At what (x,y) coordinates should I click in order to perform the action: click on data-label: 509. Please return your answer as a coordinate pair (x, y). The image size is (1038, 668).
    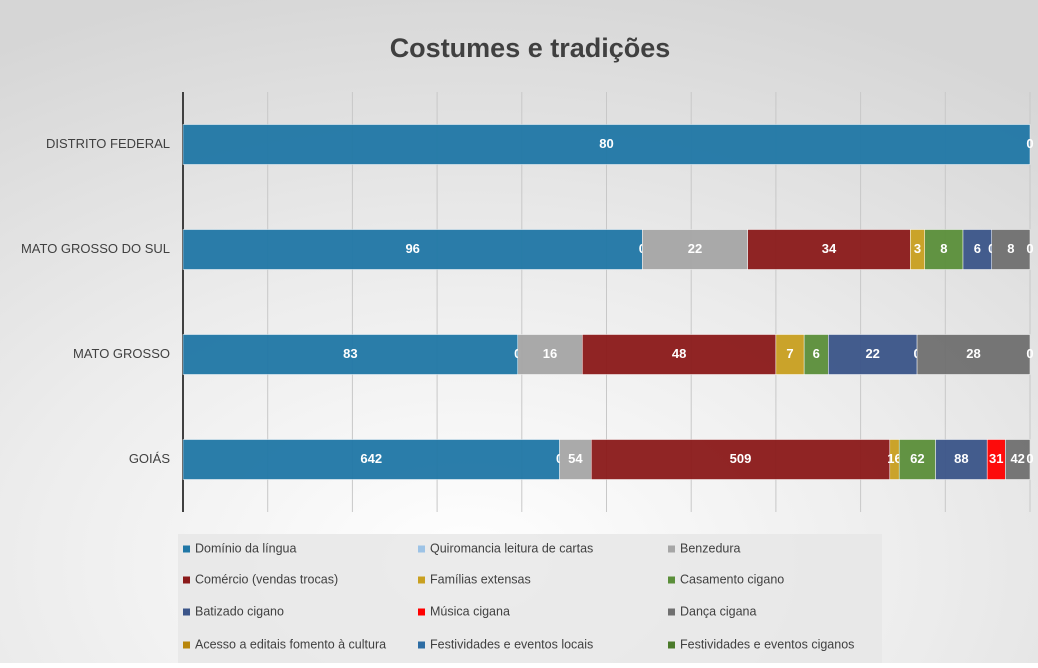
    Looking at the image, I should click on (741, 458).